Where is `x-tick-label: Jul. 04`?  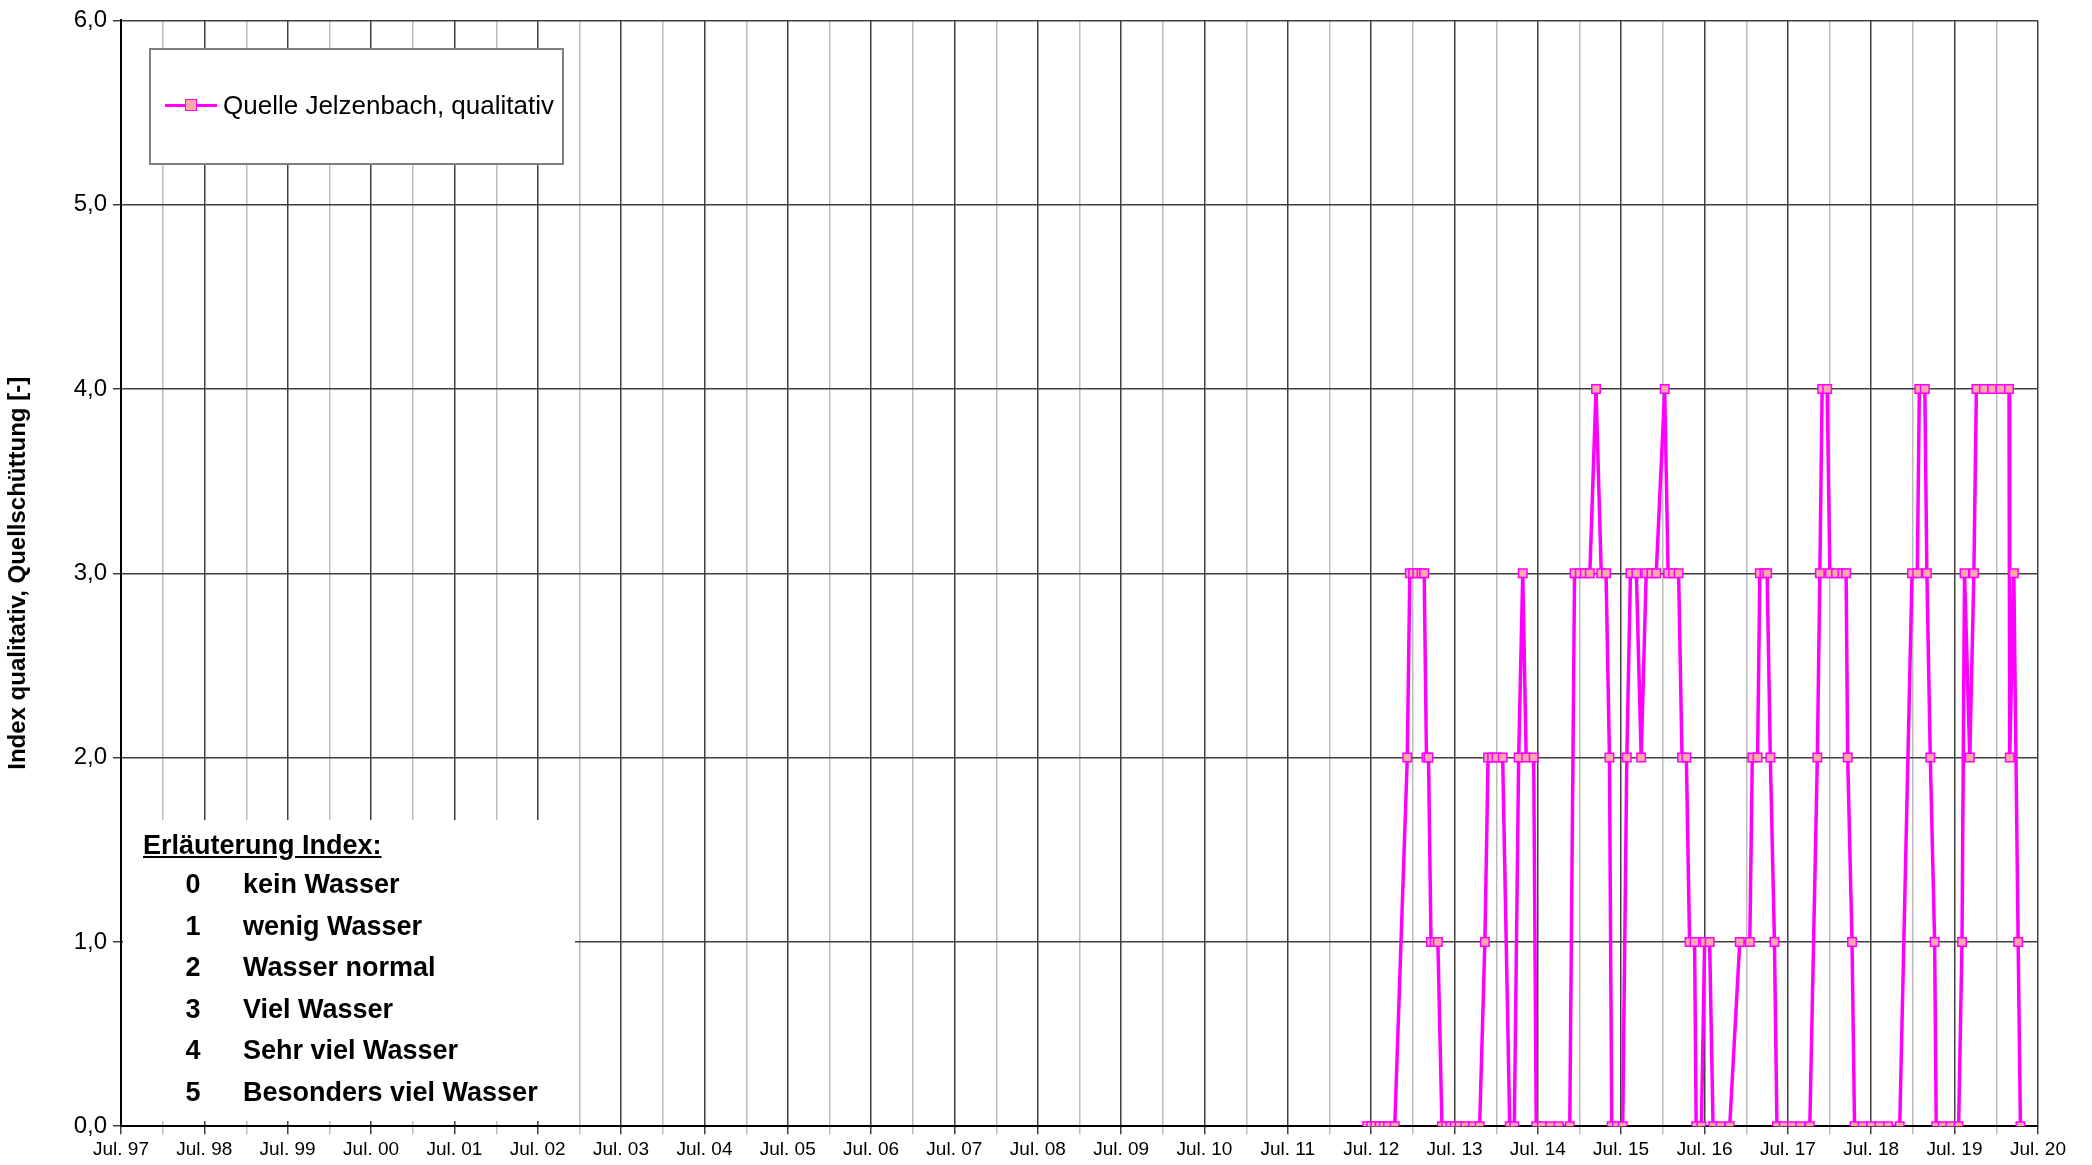 x-tick-label: Jul. 04 is located at coordinates (704, 1148).